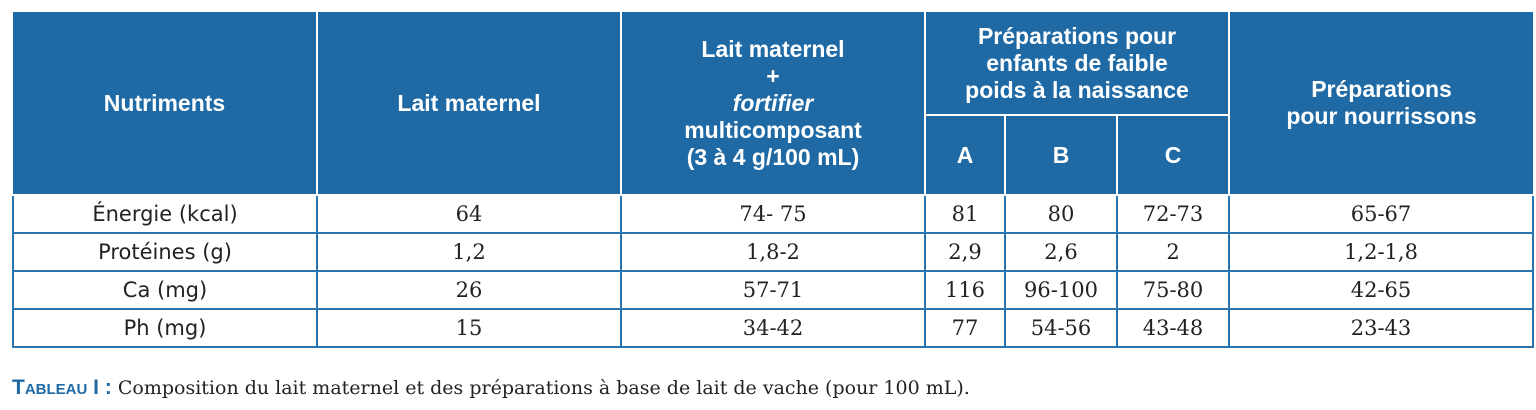 Image resolution: width=1536 pixels, height=410 pixels. I want to click on header-sub-b: B, so click(1061, 155).